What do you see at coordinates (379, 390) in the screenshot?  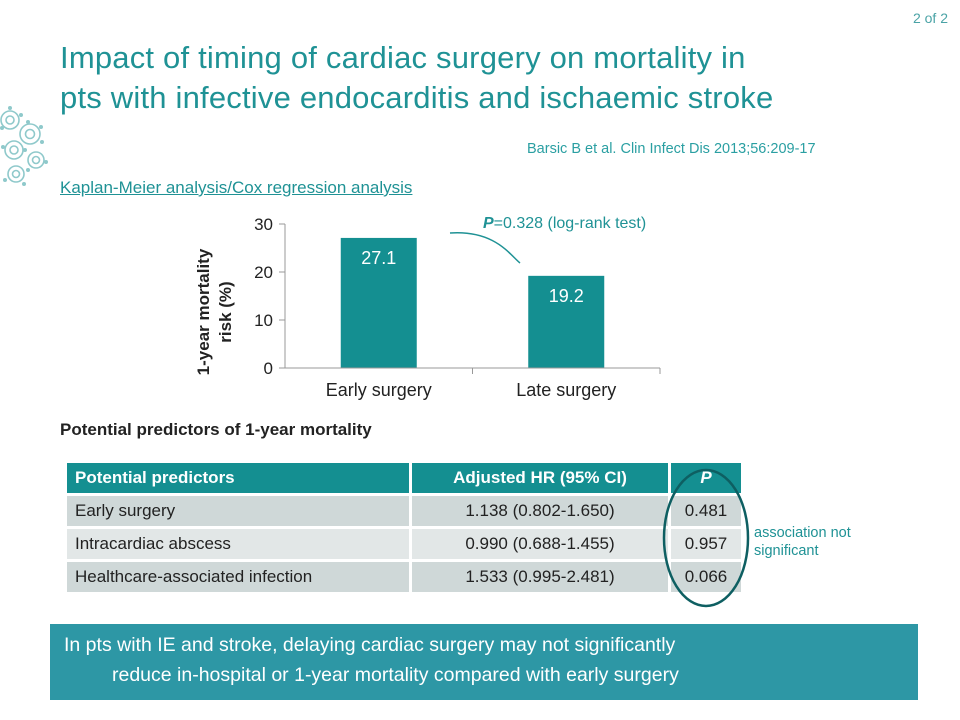 I see `x-category-label: Early surgery` at bounding box center [379, 390].